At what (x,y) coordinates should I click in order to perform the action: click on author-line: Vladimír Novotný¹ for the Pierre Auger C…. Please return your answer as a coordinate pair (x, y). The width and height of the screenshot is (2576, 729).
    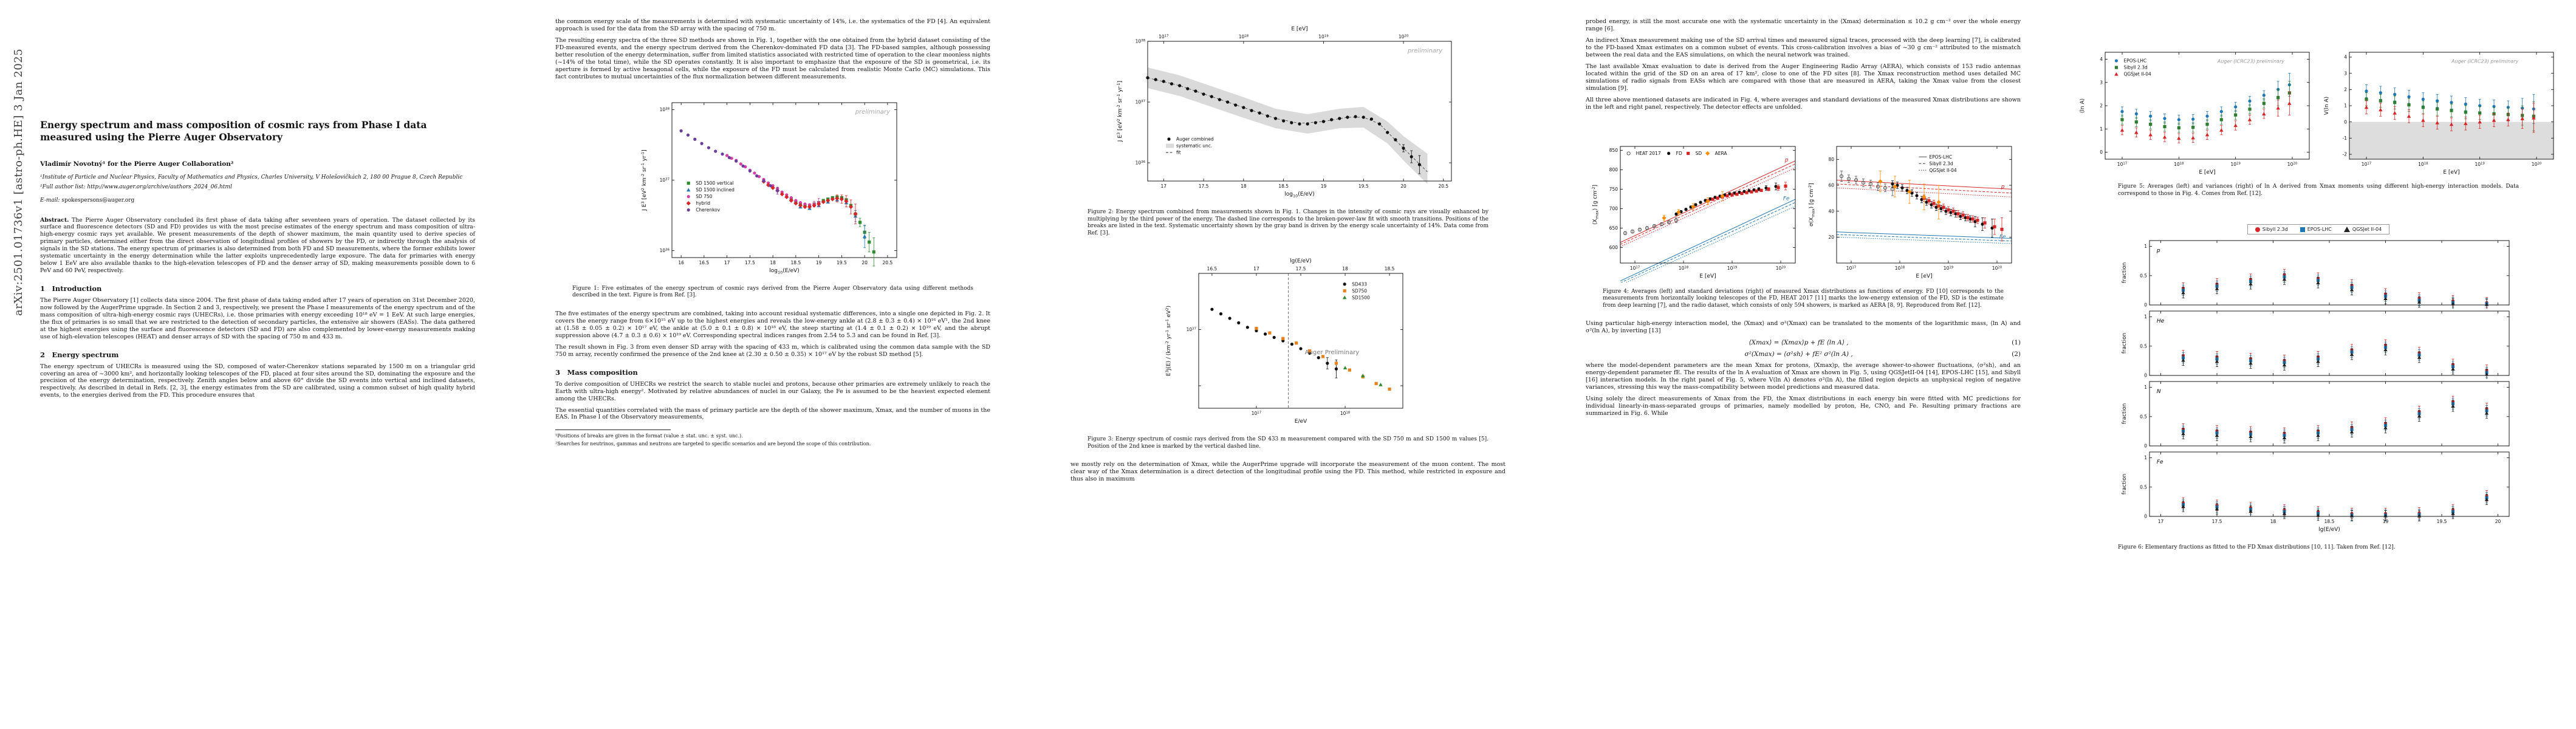
    Looking at the image, I should click on (137, 164).